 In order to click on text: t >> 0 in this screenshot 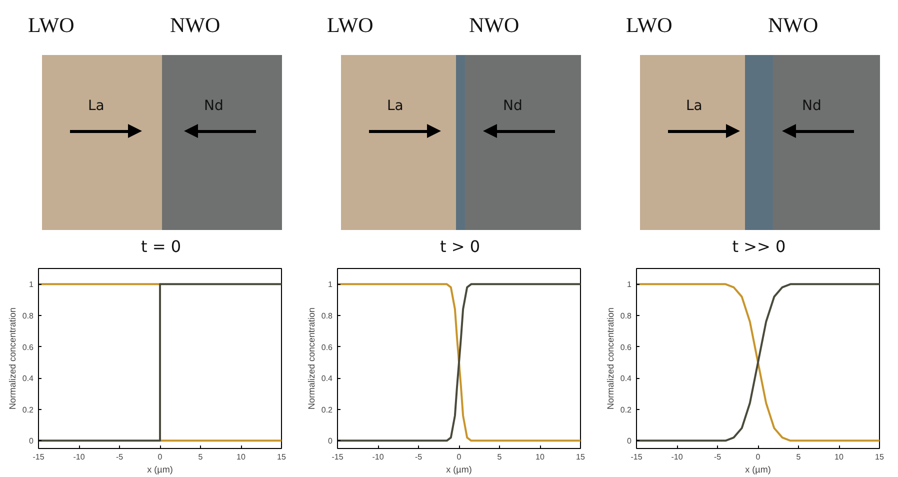, I will do `click(759, 247)`.